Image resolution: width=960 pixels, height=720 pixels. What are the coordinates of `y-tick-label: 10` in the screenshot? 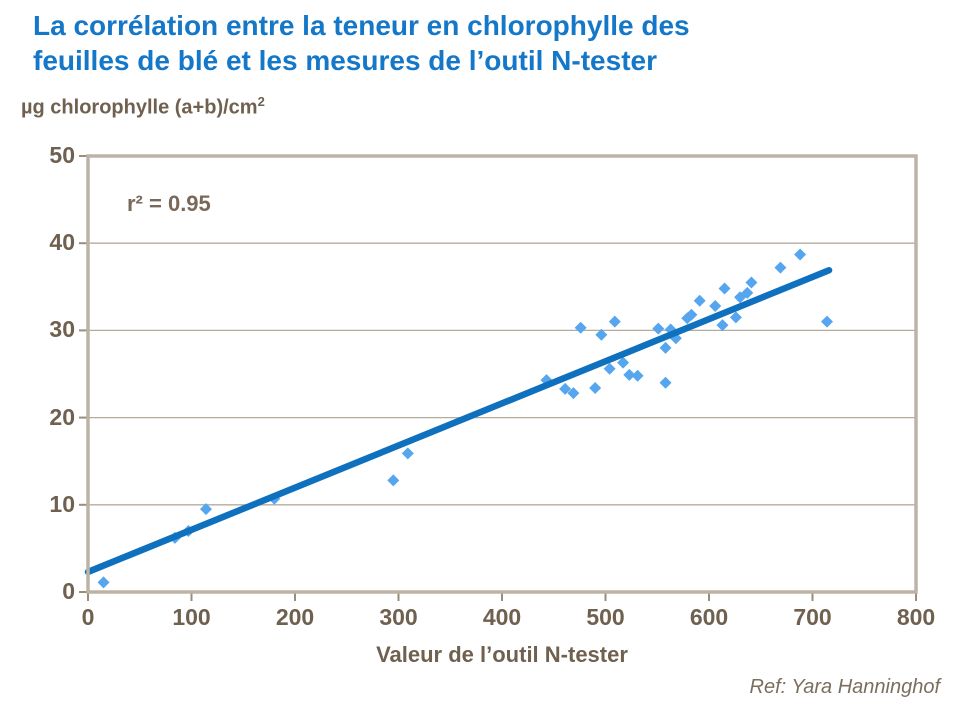 It's located at (62, 503).